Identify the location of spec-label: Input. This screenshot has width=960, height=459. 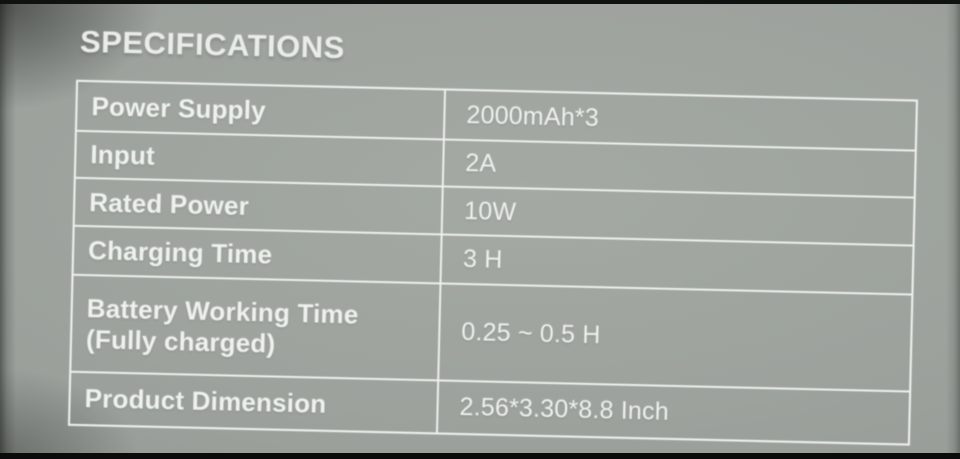
(260, 158).